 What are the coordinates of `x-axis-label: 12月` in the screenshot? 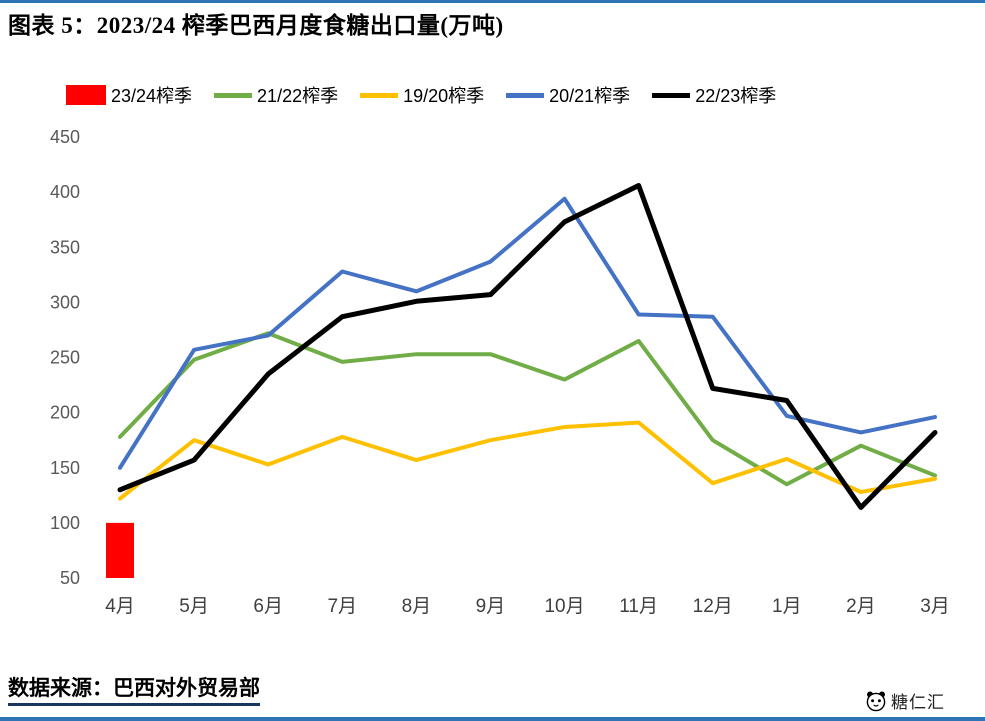 It's located at (713, 606).